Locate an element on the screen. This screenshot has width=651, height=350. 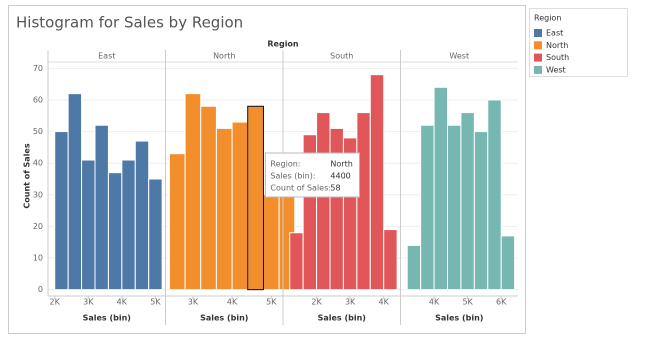
legend-entry: South is located at coordinates (557, 57).